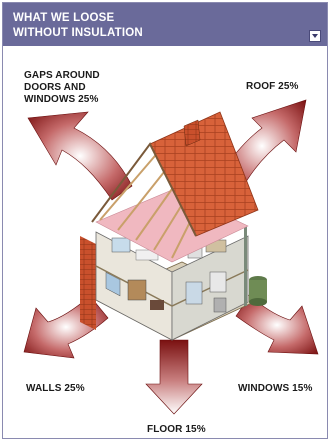 This screenshot has height=441, width=330. I want to click on gaps-label-line3: WINDOWS 25%, so click(61, 99).